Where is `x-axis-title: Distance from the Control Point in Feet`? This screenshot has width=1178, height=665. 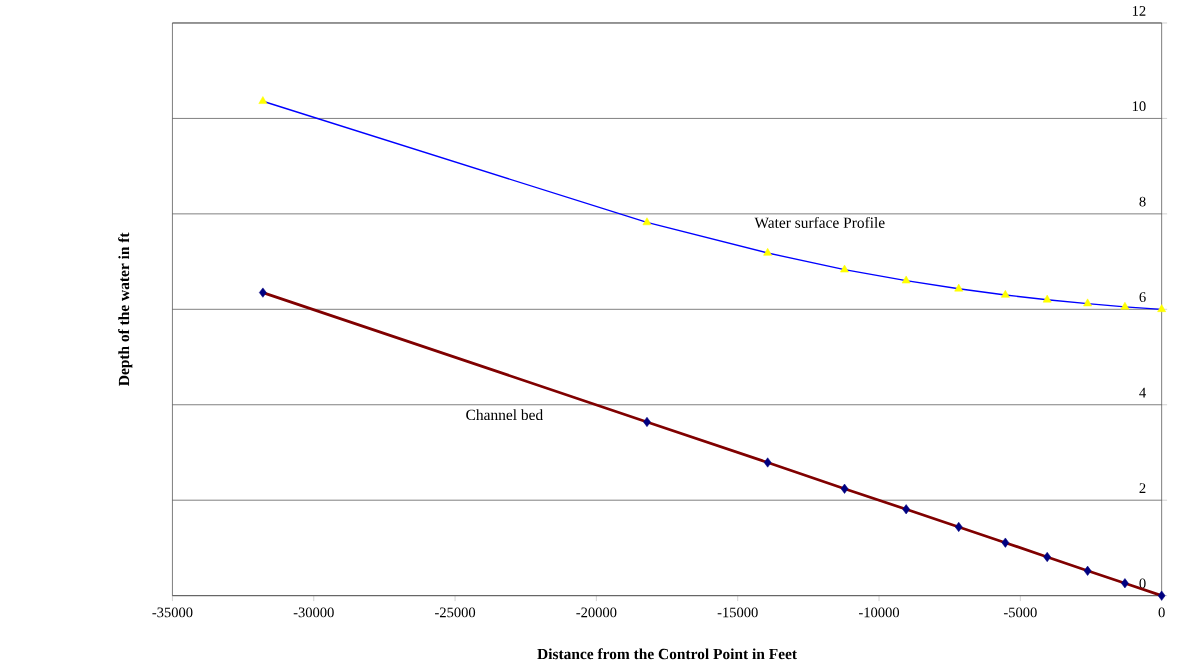 x-axis-title: Distance from the Control Point in Feet is located at coordinates (667, 654).